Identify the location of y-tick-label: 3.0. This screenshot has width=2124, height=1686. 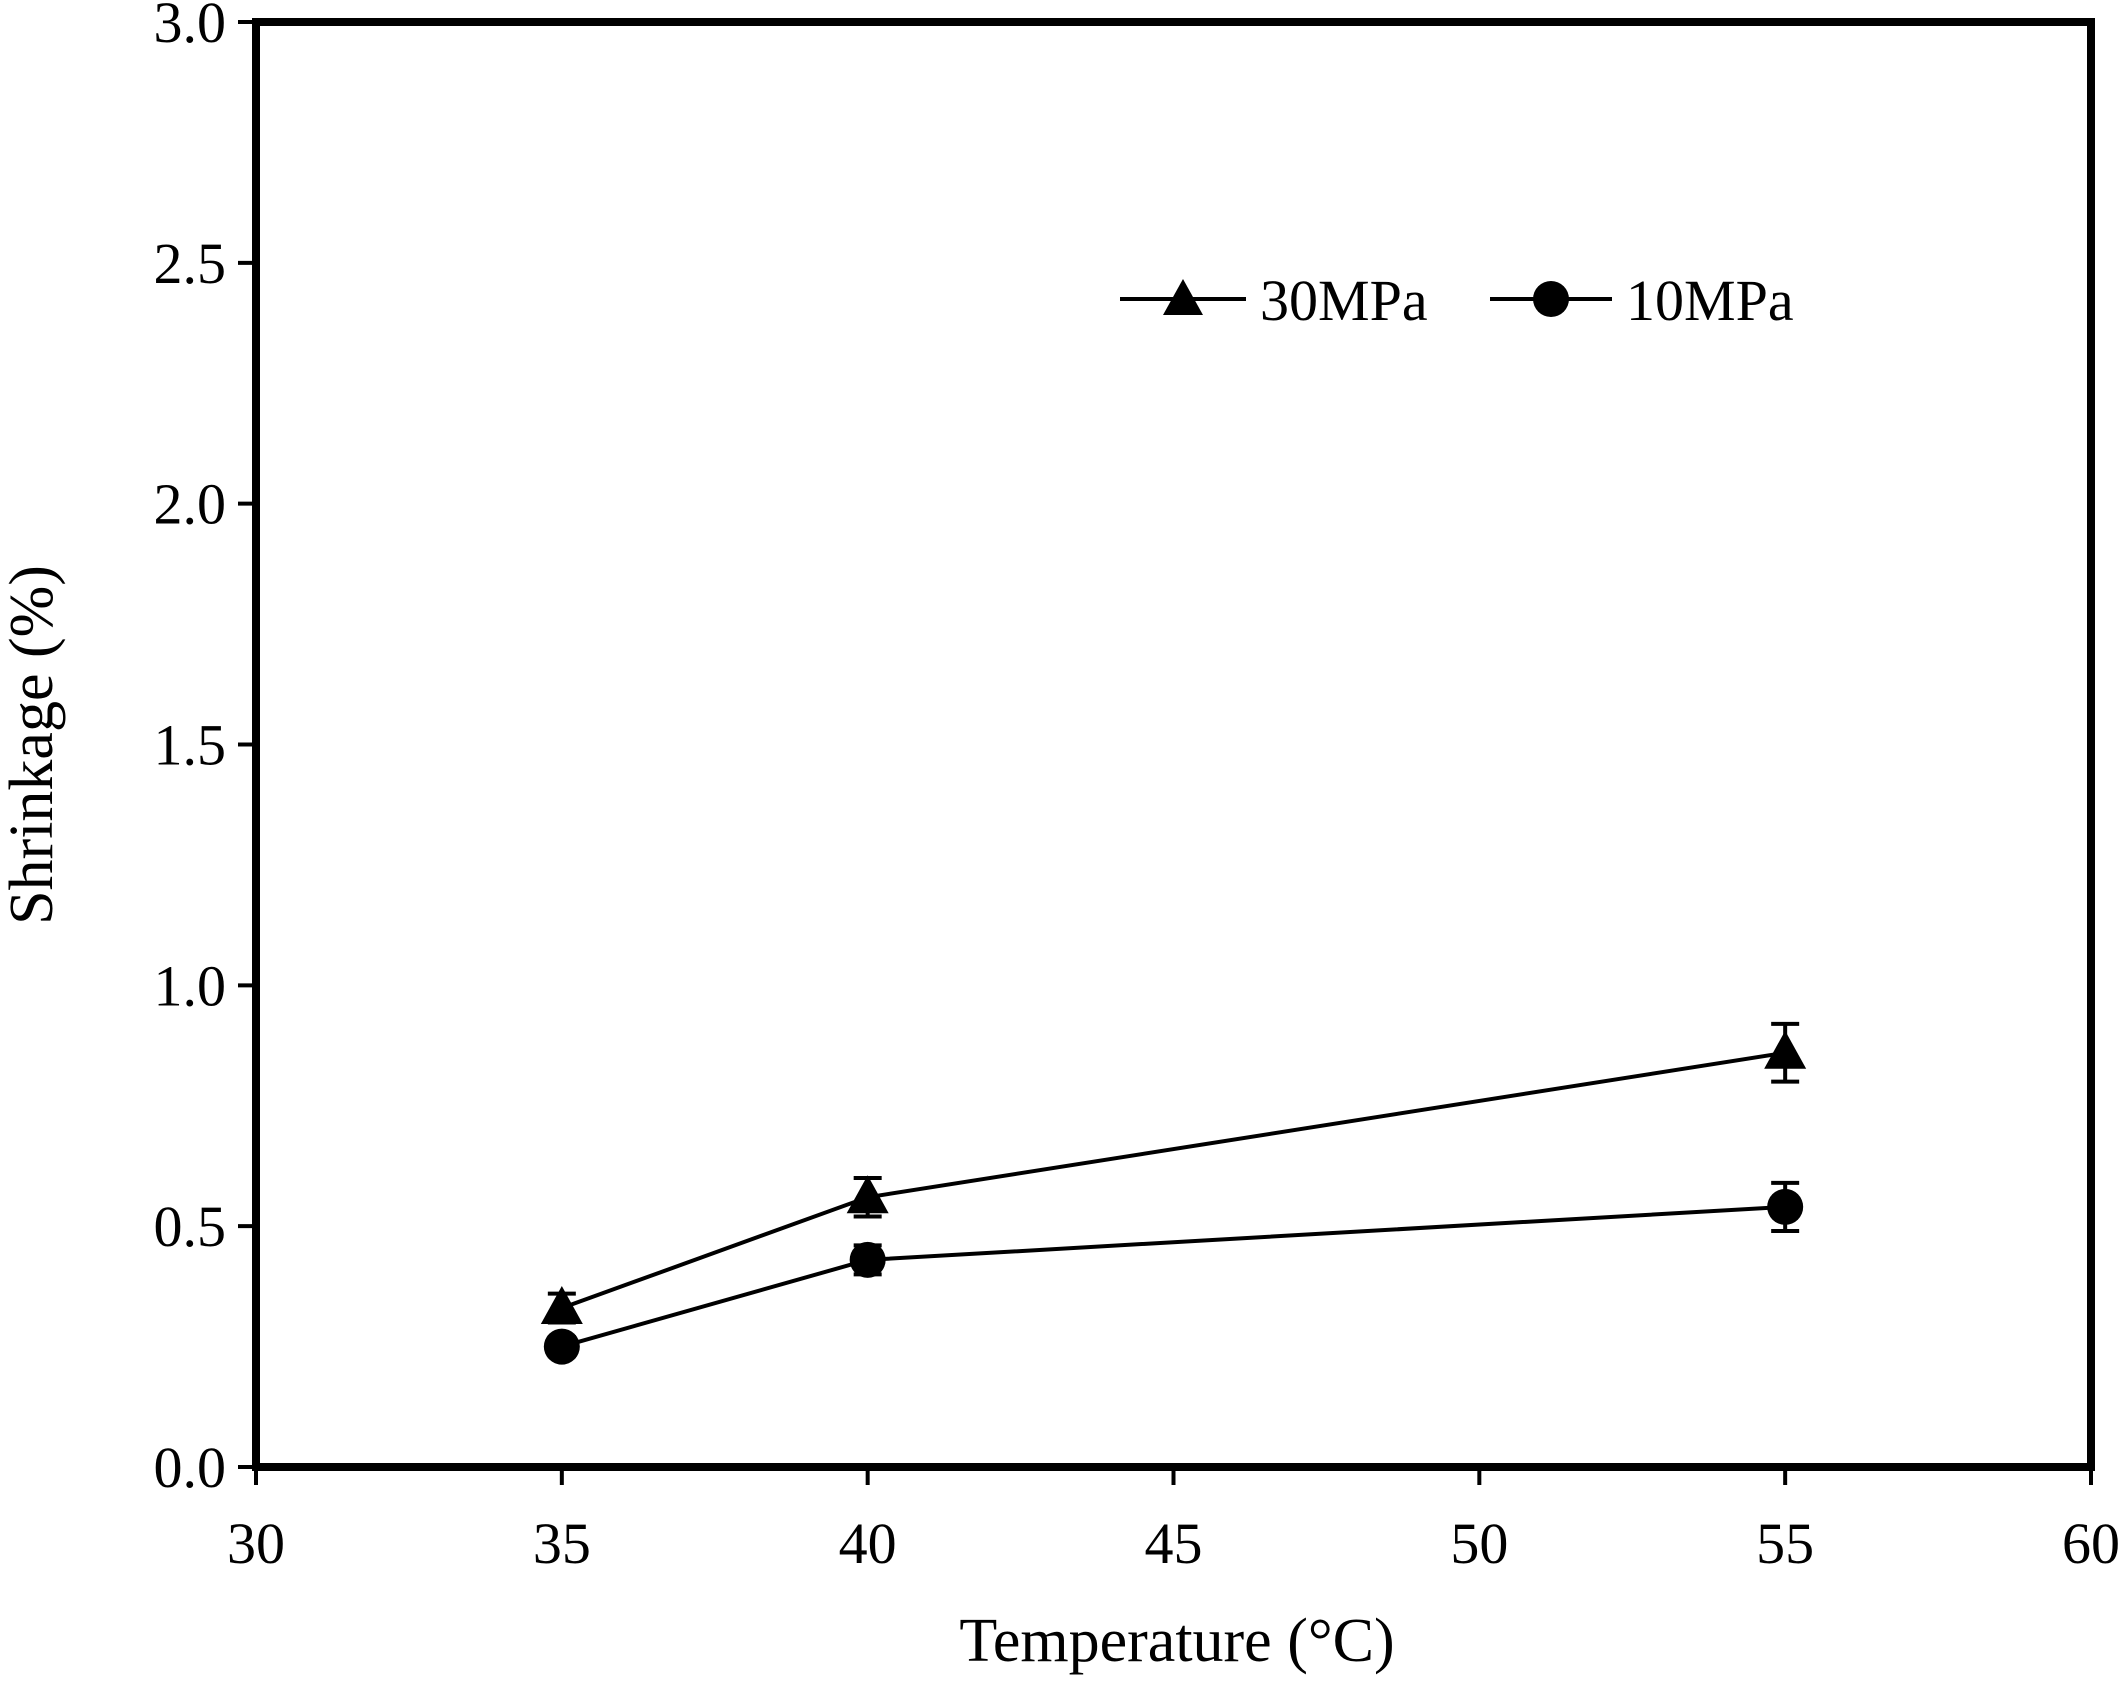
(190, 27).